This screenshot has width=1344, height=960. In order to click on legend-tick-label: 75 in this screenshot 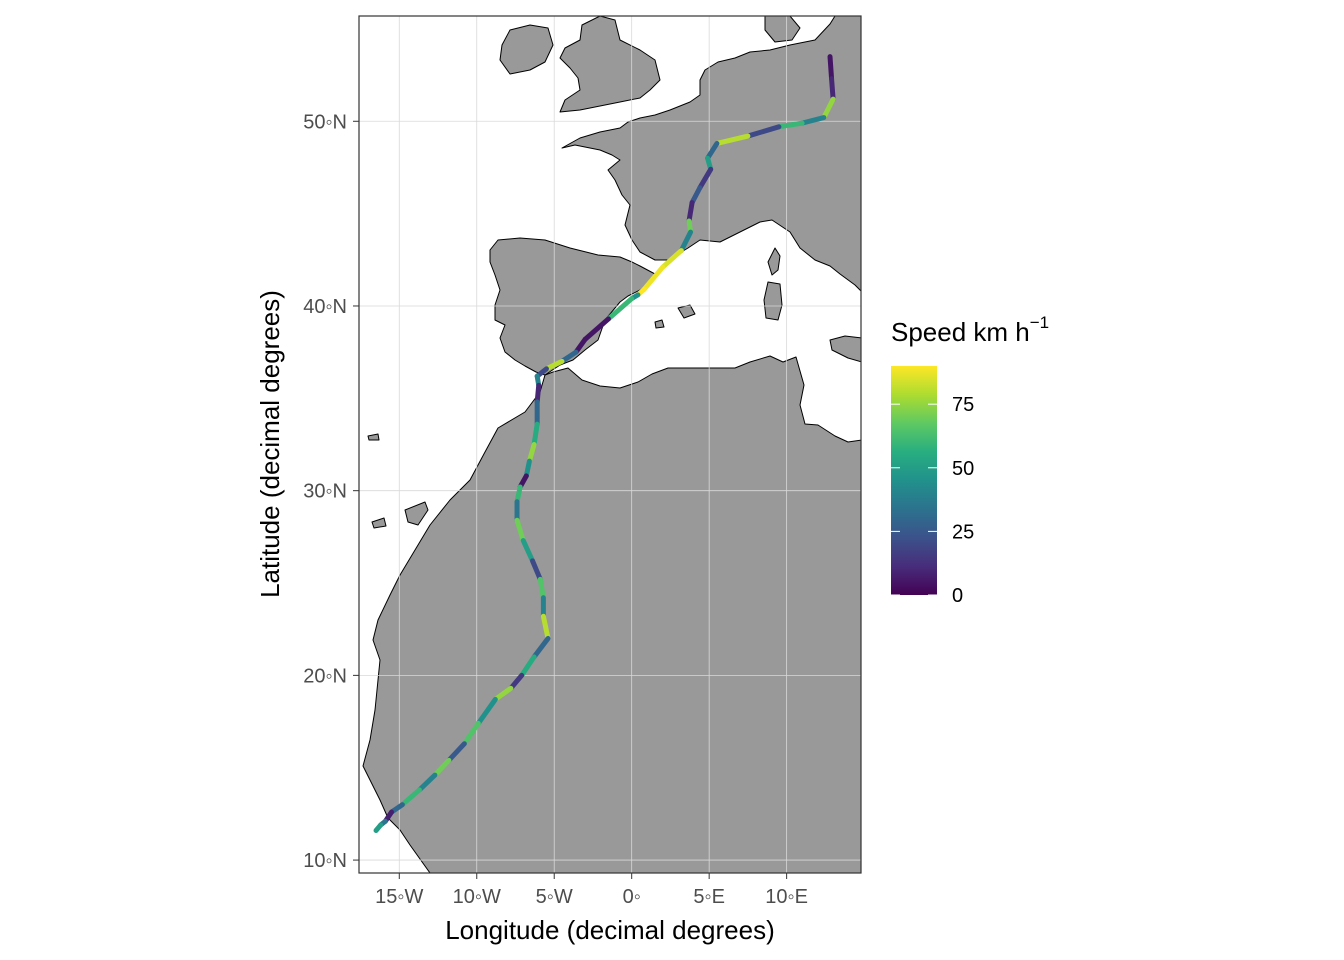, I will do `click(963, 405)`.